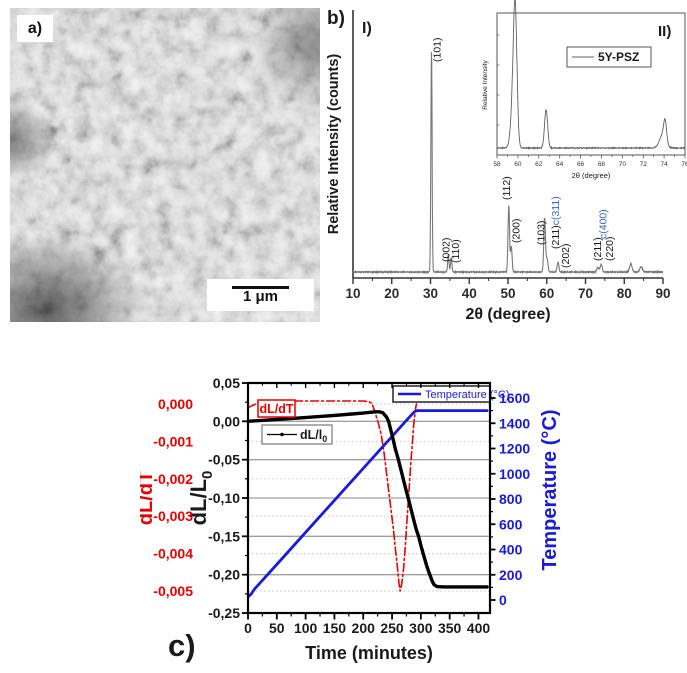 This screenshot has width=687, height=673. What do you see at coordinates (201, 498) in the screenshot?
I see `svg-text: dL/L0` at bounding box center [201, 498].